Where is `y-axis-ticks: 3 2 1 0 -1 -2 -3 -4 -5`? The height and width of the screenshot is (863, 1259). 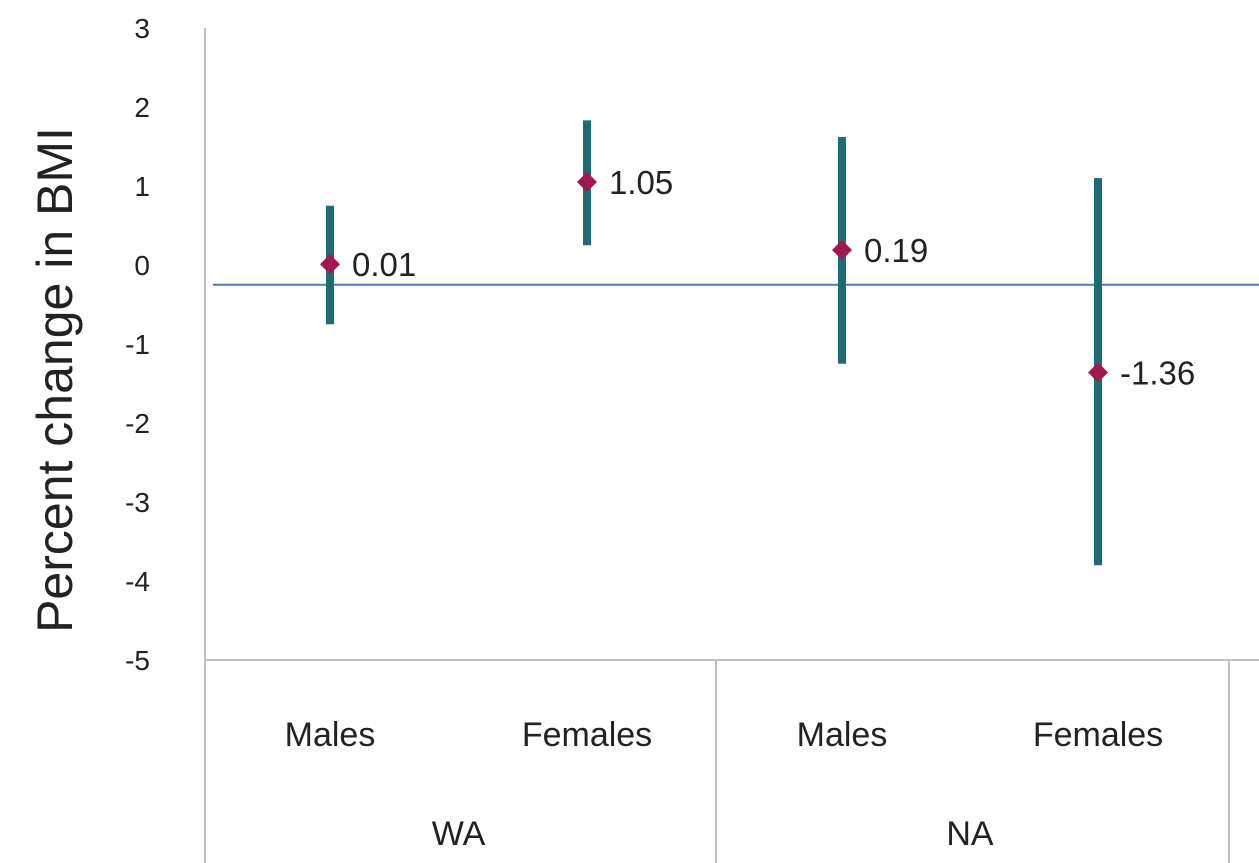 y-axis-ticks: 3 2 1 0 -1 -2 -3 -4 -5 is located at coordinates (137, 344).